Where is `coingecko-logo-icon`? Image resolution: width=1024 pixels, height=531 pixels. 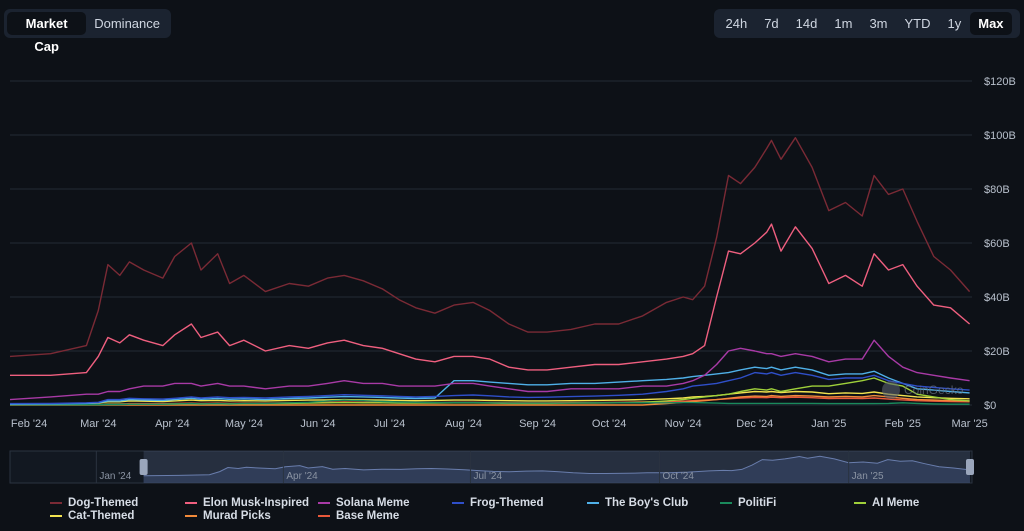
coingecko-logo-icon is located at coordinates (891, 390).